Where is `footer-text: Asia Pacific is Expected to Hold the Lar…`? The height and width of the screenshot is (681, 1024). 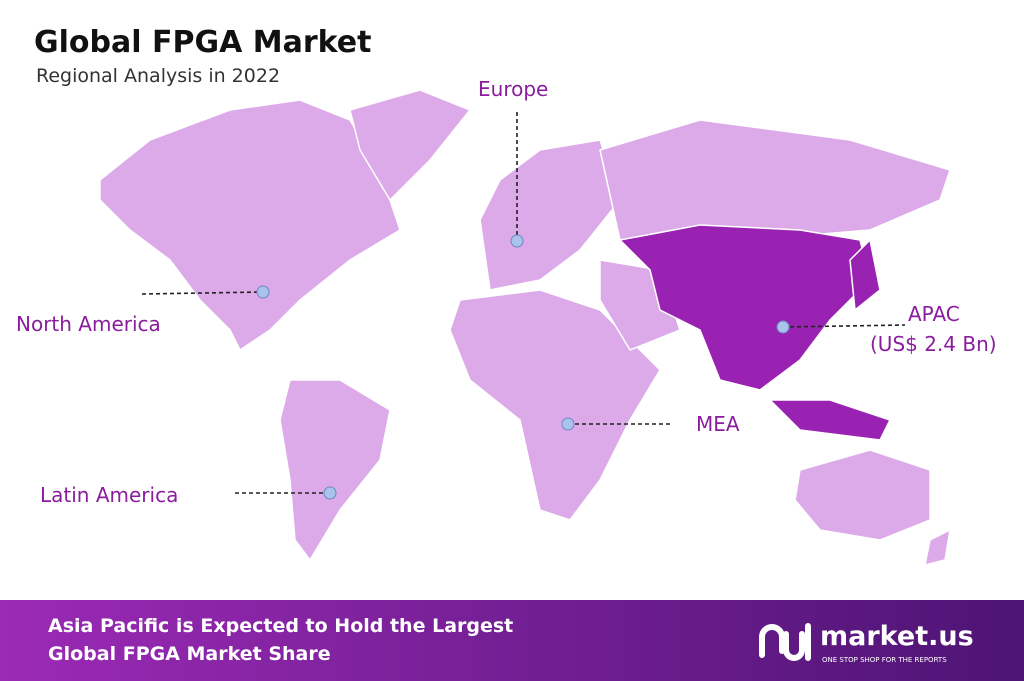 footer-text: Asia Pacific is Expected to Hold the Lar… is located at coordinates (280, 626).